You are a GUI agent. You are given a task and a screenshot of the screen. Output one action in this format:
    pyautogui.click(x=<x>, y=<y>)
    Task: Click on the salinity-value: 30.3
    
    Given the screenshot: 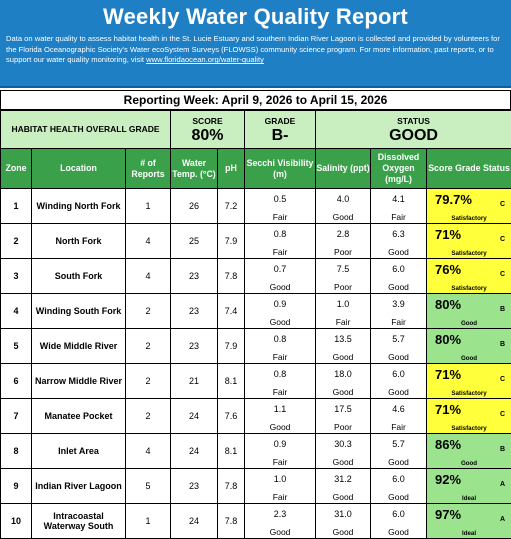 What is the action you would take?
    pyautogui.click(x=343, y=444)
    